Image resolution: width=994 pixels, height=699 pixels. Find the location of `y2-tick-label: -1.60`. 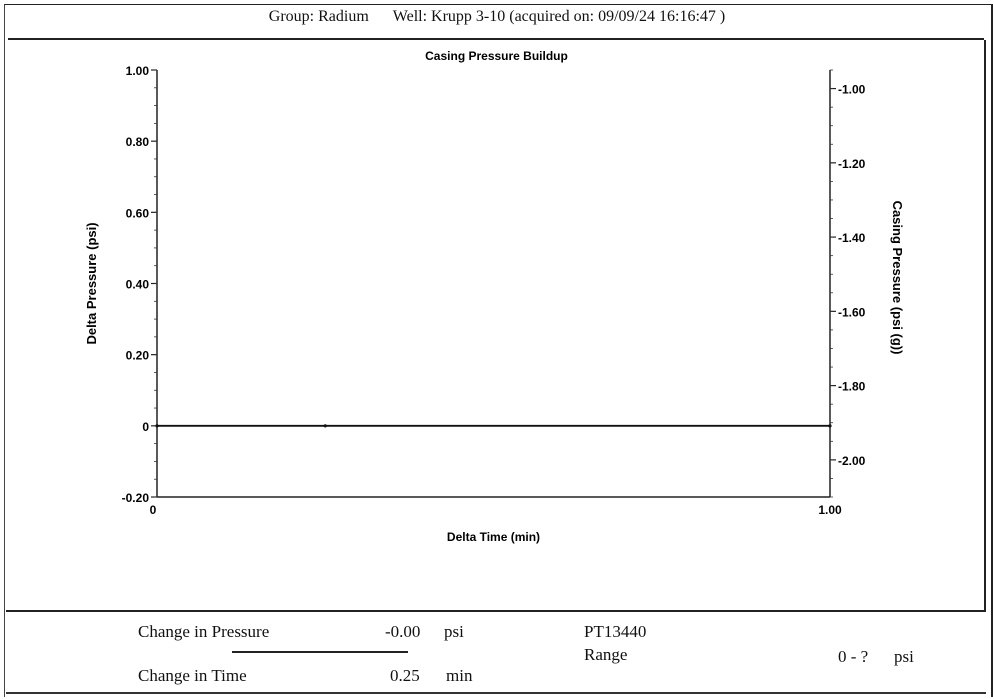

y2-tick-label: -1.60 is located at coordinates (852, 312).